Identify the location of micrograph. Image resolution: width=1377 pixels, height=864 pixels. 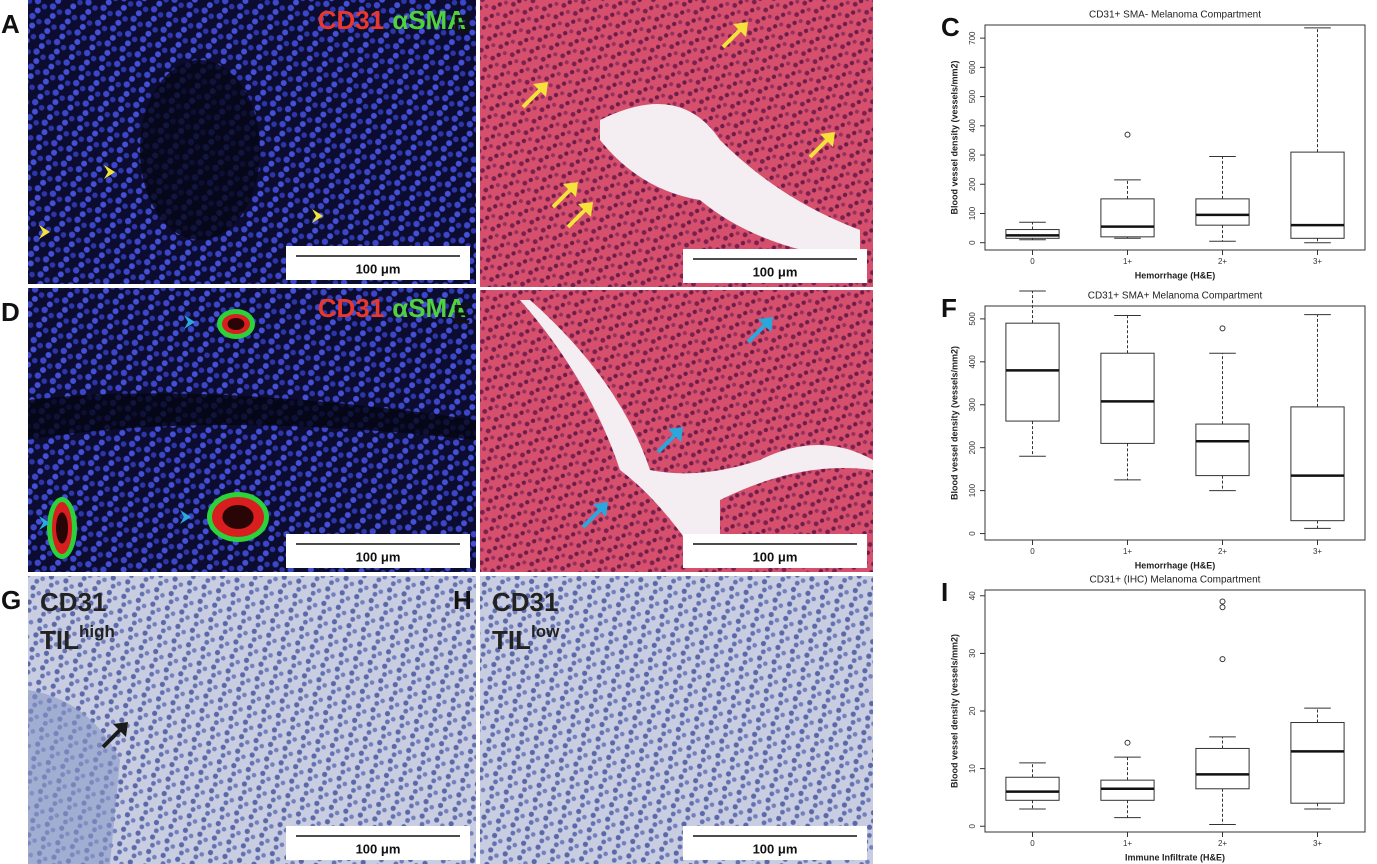
(676, 720).